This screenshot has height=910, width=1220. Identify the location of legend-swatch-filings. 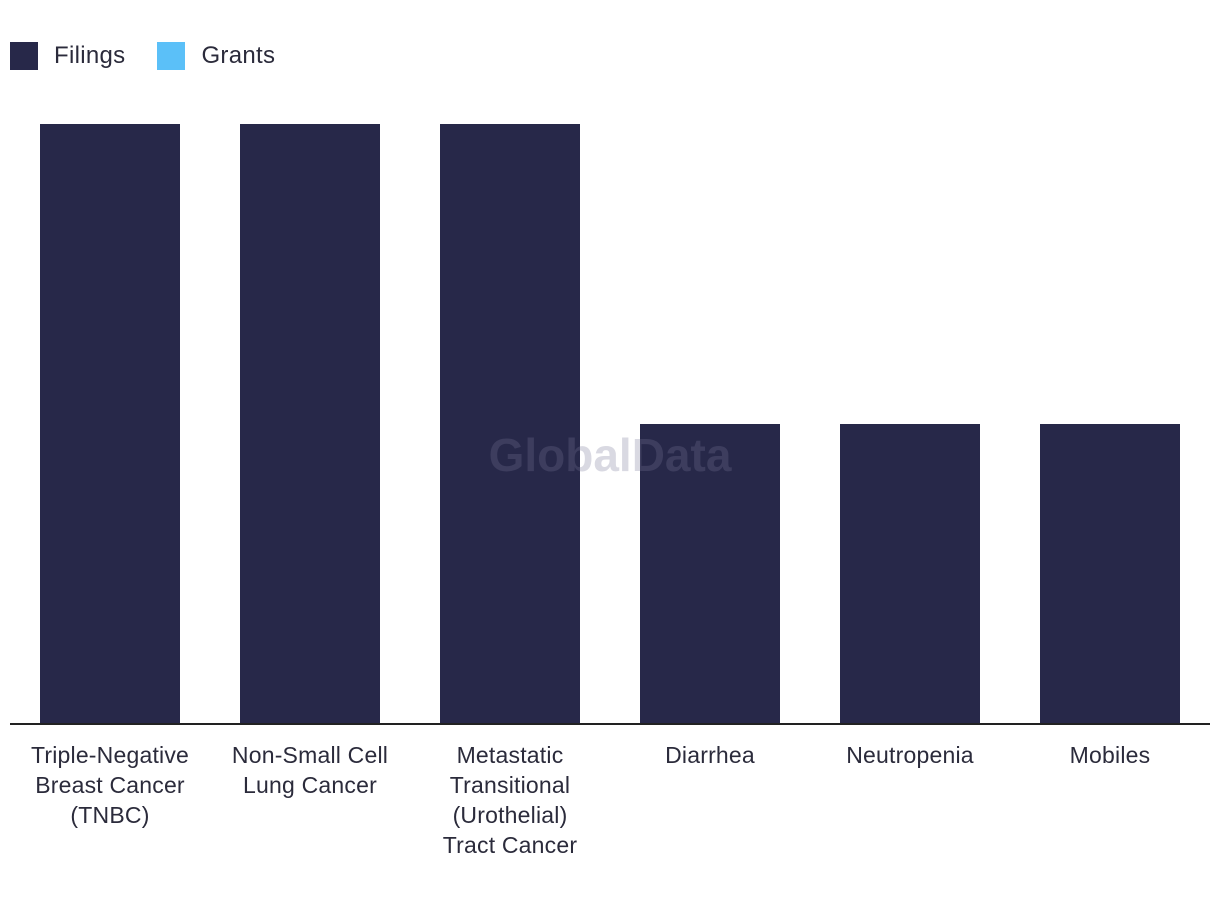
(24, 56).